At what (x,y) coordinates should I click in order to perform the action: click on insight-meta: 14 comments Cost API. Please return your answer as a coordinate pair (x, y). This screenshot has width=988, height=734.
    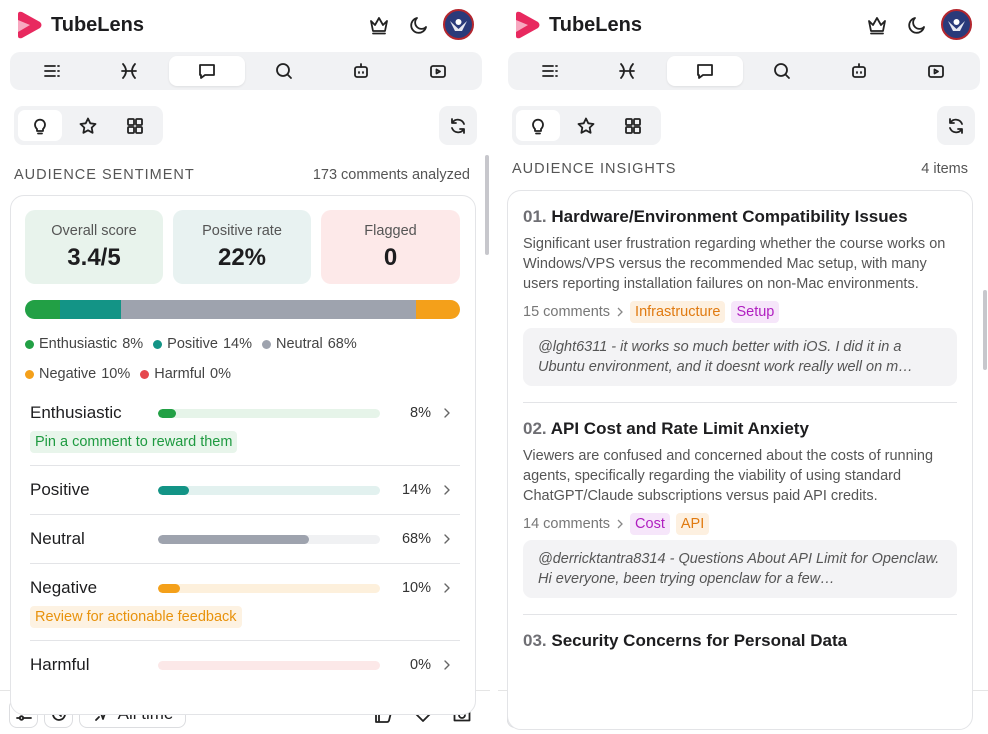
    Looking at the image, I should click on (740, 524).